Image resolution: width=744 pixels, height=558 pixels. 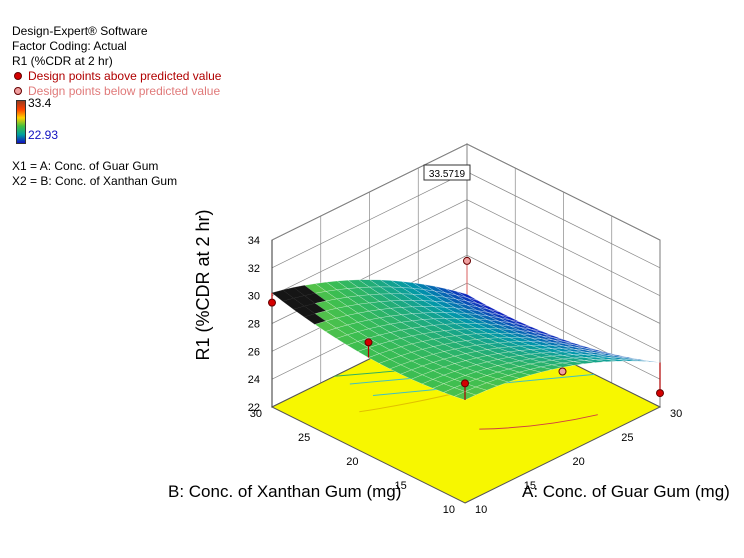 I want to click on z-tick-label: 28, so click(x=254, y=325).